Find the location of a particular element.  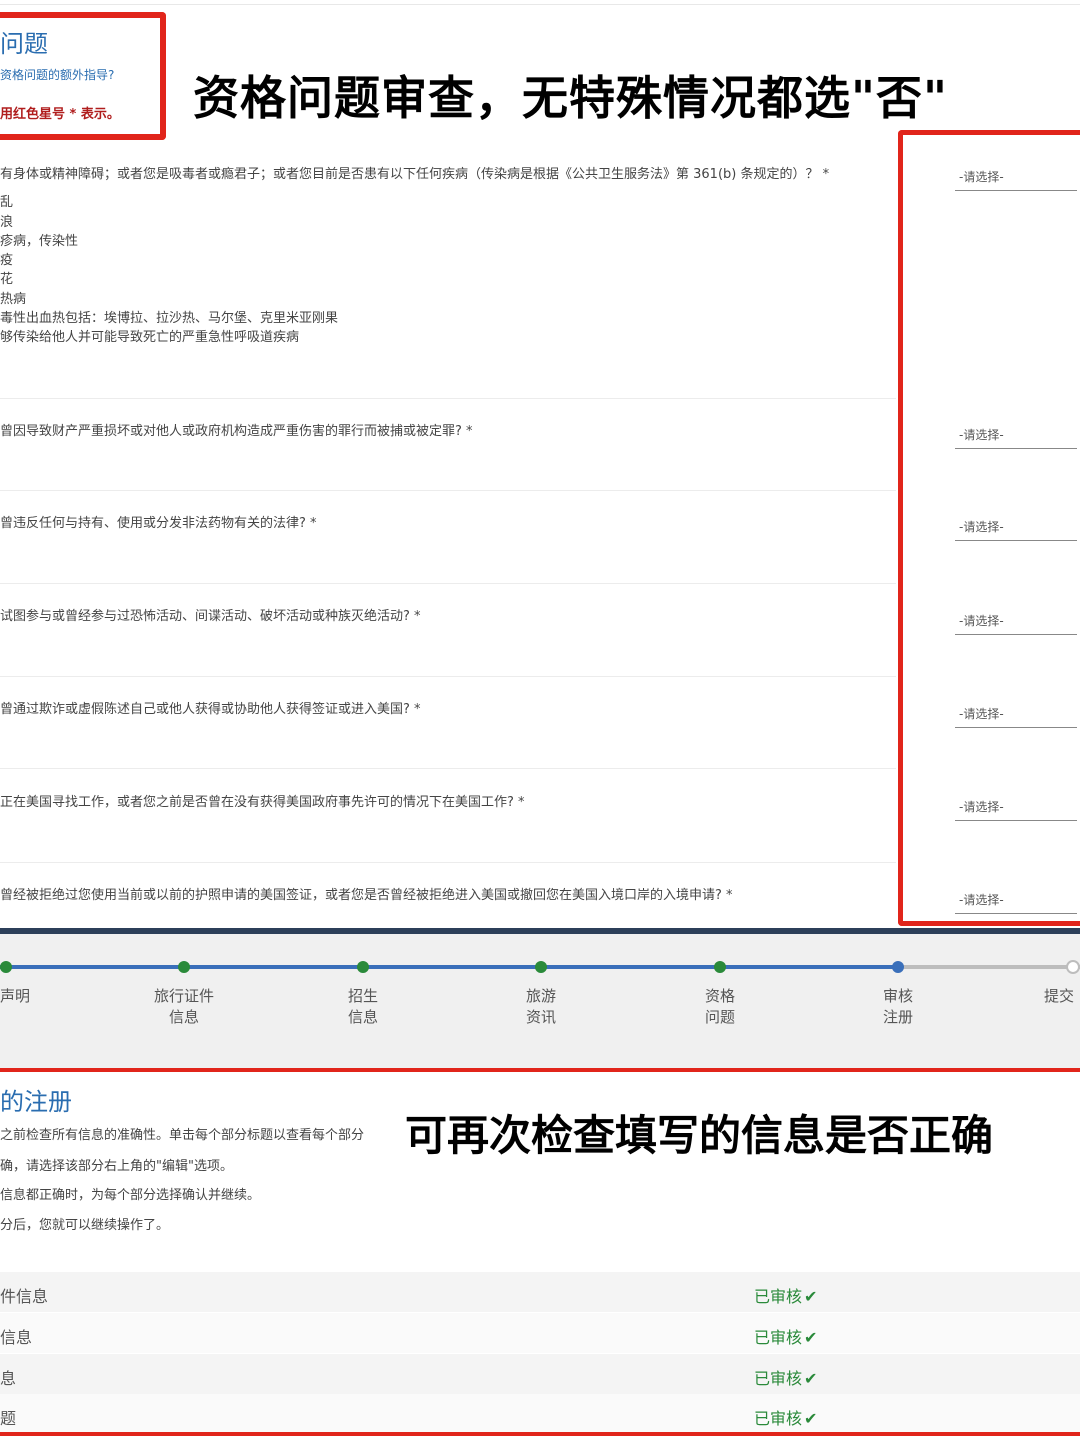

step-dot-submit is located at coordinates (1073, 967).